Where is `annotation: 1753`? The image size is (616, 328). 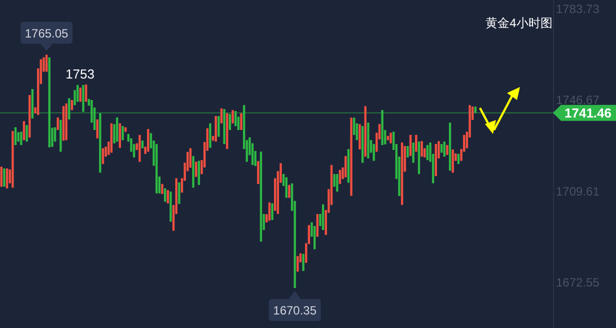
annotation: 1753 is located at coordinates (80, 74).